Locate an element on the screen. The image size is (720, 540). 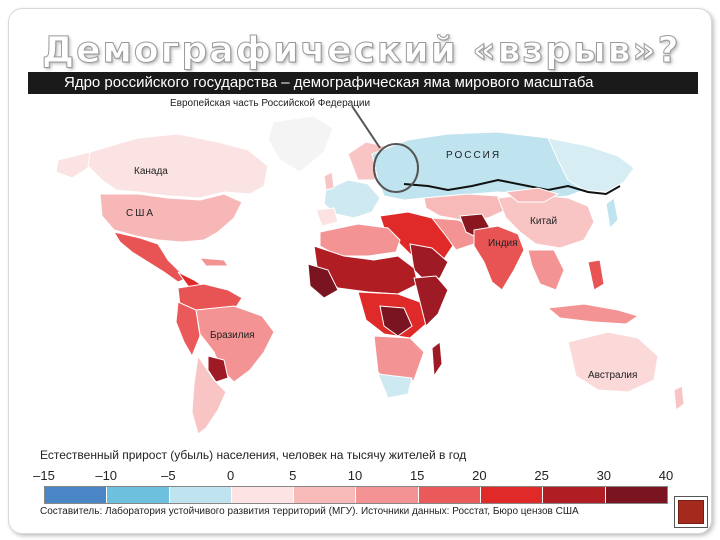
legend-ticks: –15 –10 –5 0 5 10 15 20 25 30 40 is located at coordinates (353, 476).